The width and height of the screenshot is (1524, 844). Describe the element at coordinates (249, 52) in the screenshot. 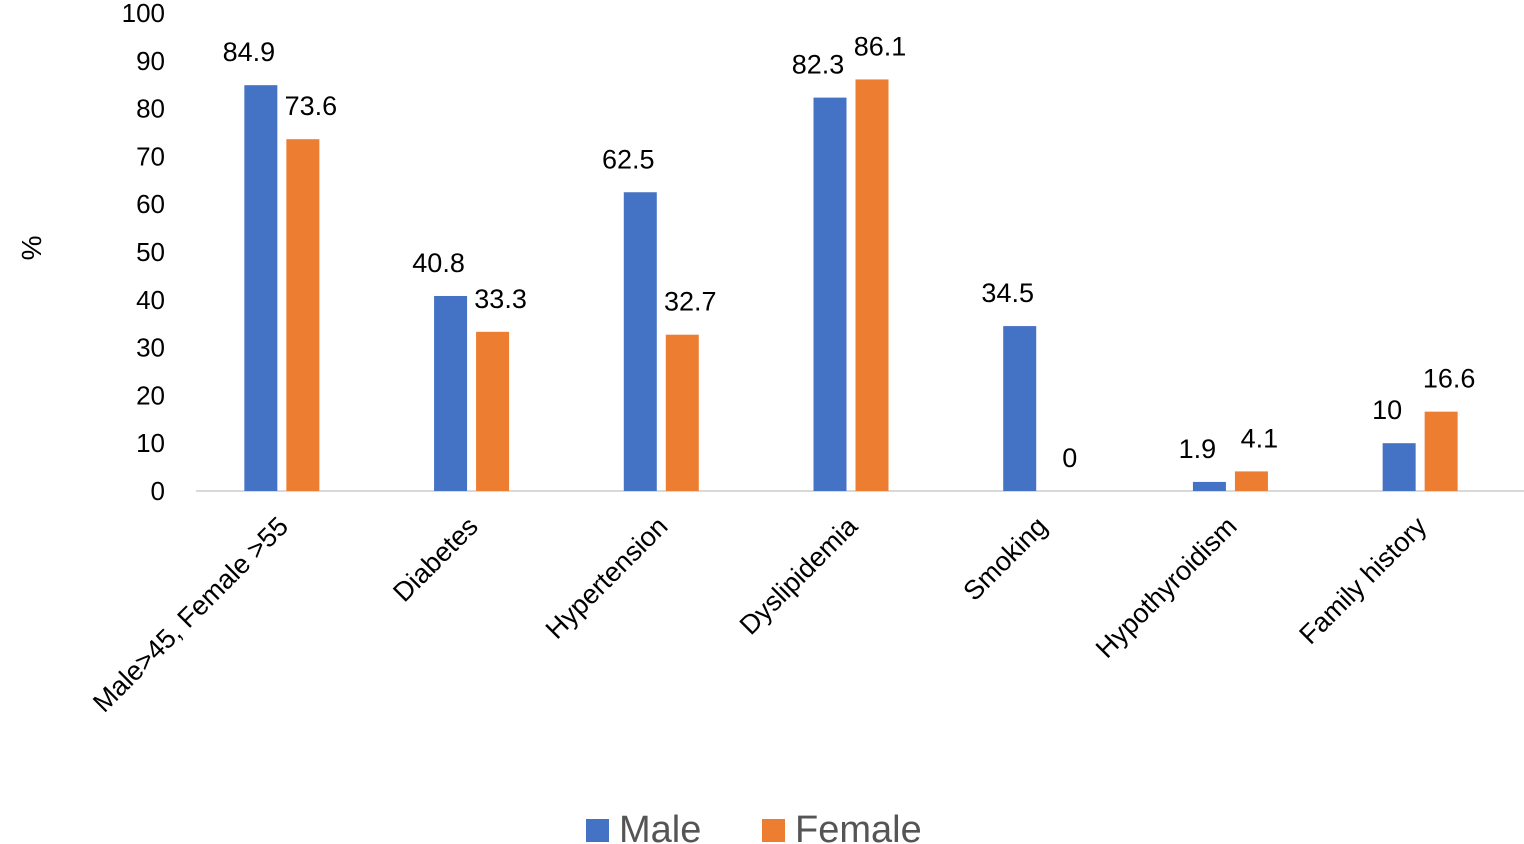

I see `data-label-male-0: 84.9` at that location.